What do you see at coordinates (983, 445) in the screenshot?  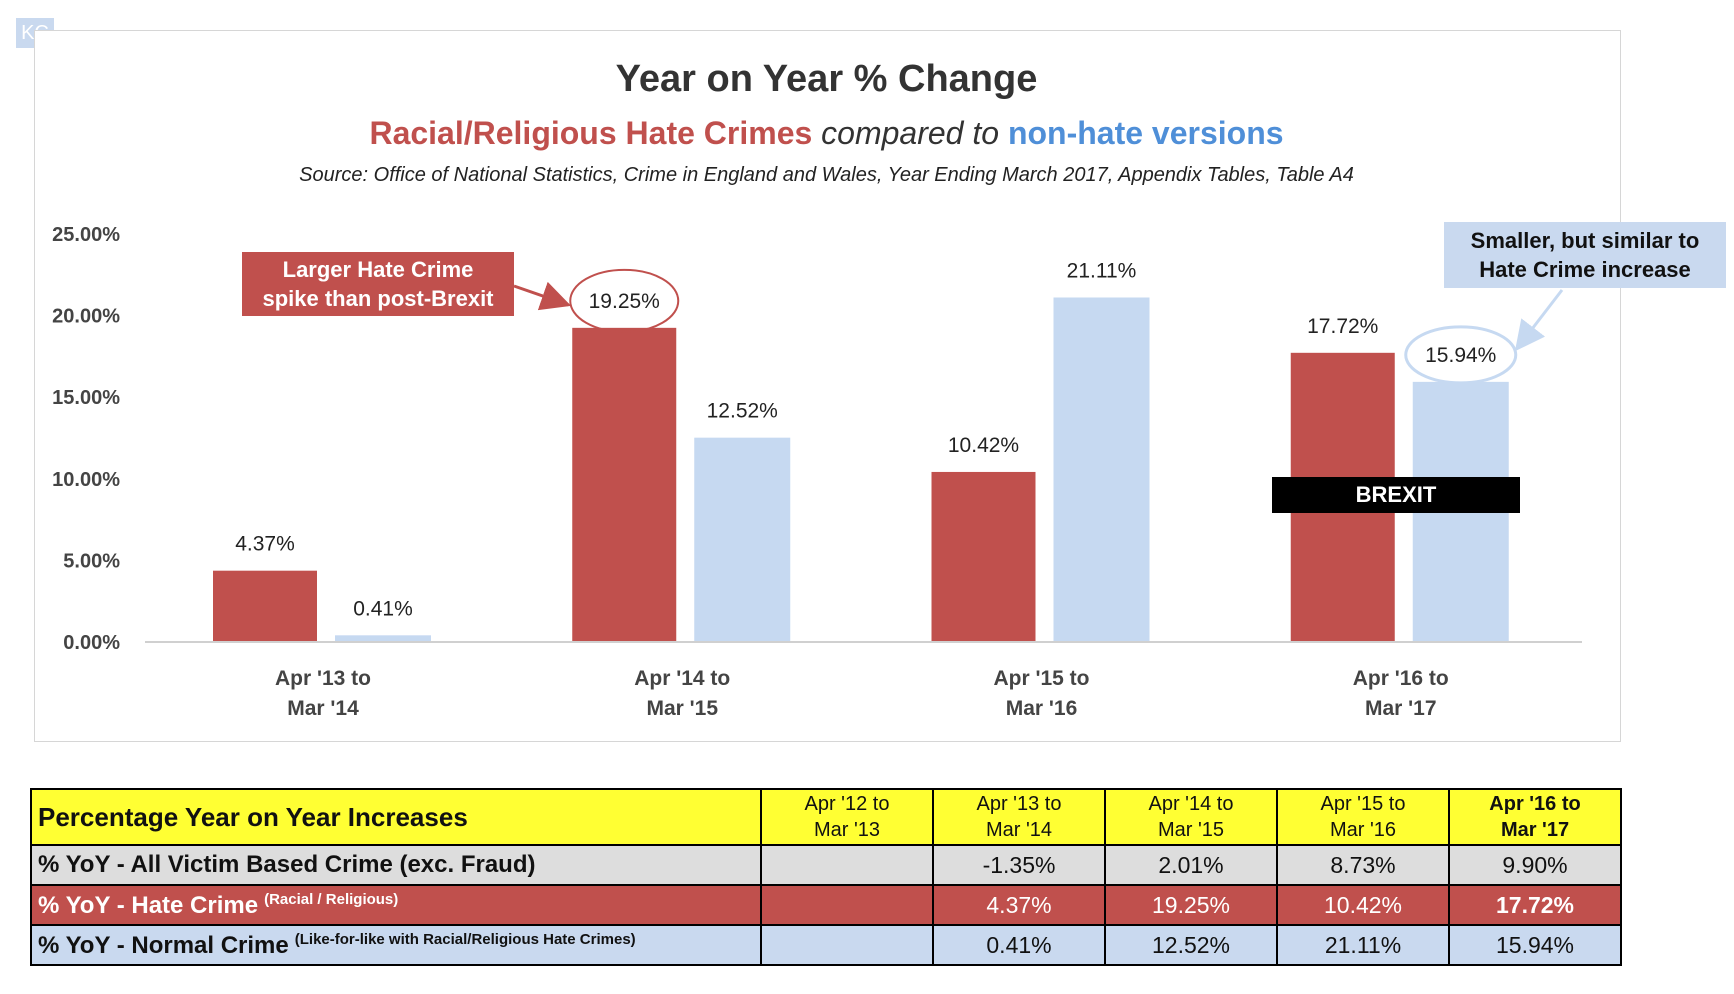 I see `data-label-hate: 10.42%` at bounding box center [983, 445].